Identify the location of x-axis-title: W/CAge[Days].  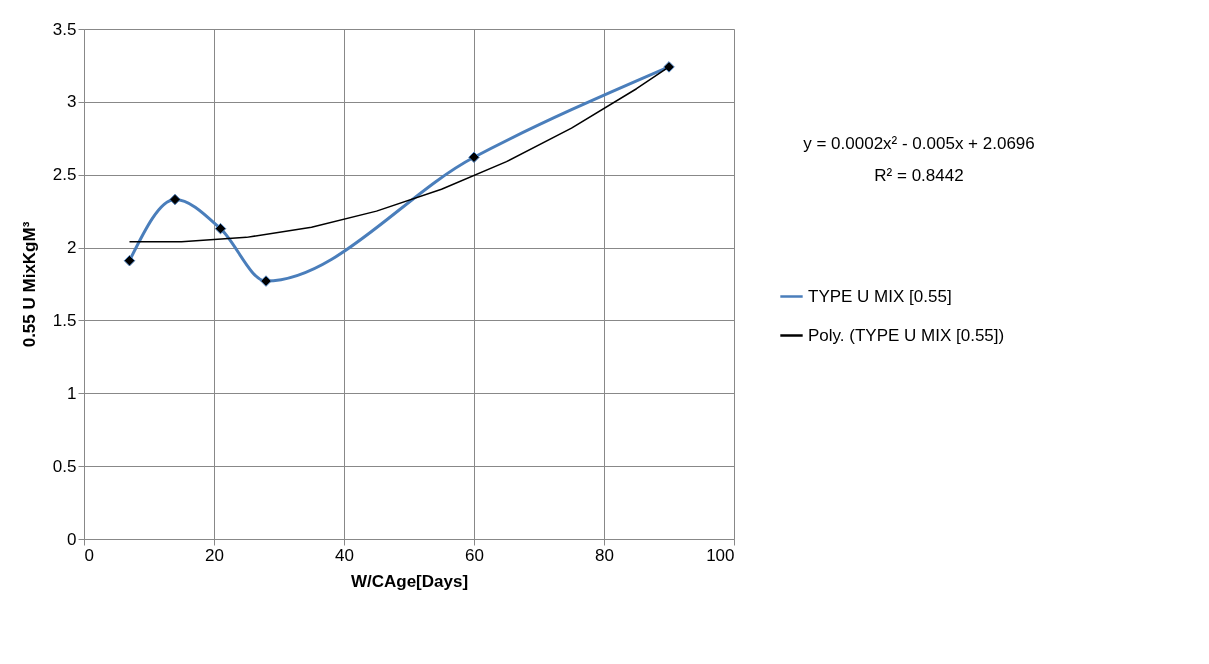
(409, 581).